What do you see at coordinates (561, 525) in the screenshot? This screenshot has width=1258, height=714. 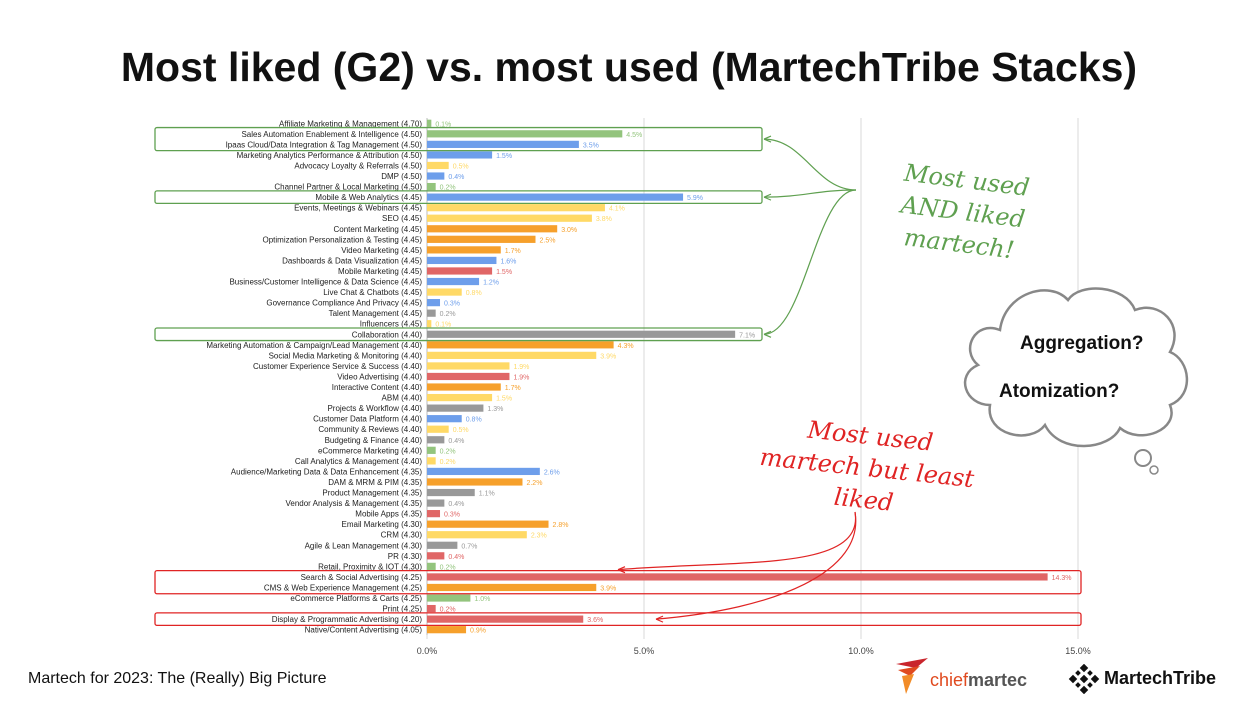 I see `value-label: 2.8%` at bounding box center [561, 525].